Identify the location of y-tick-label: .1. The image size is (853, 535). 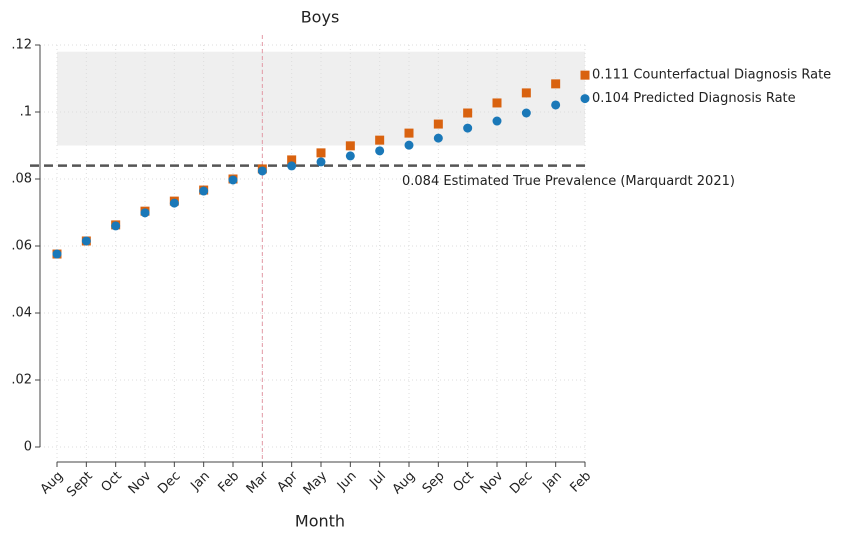
(26, 112).